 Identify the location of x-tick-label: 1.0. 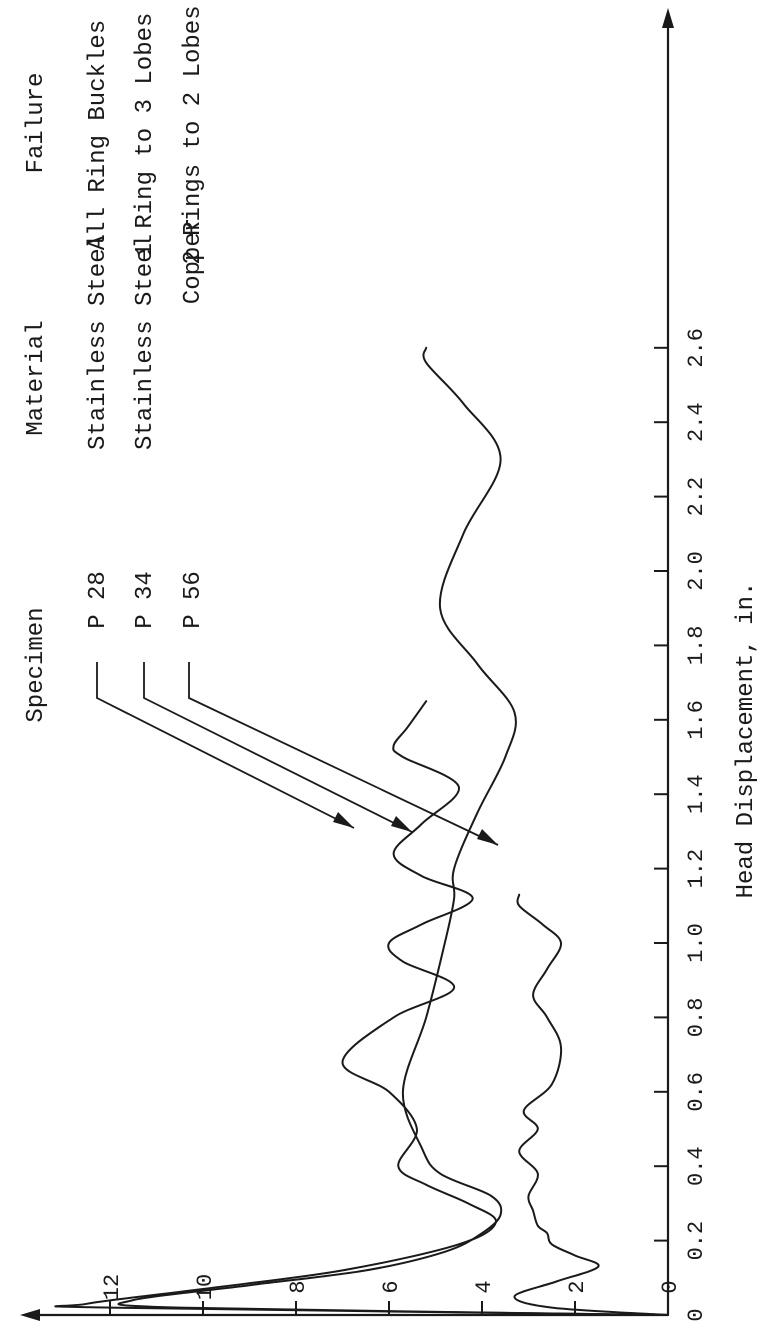
(696, 943).